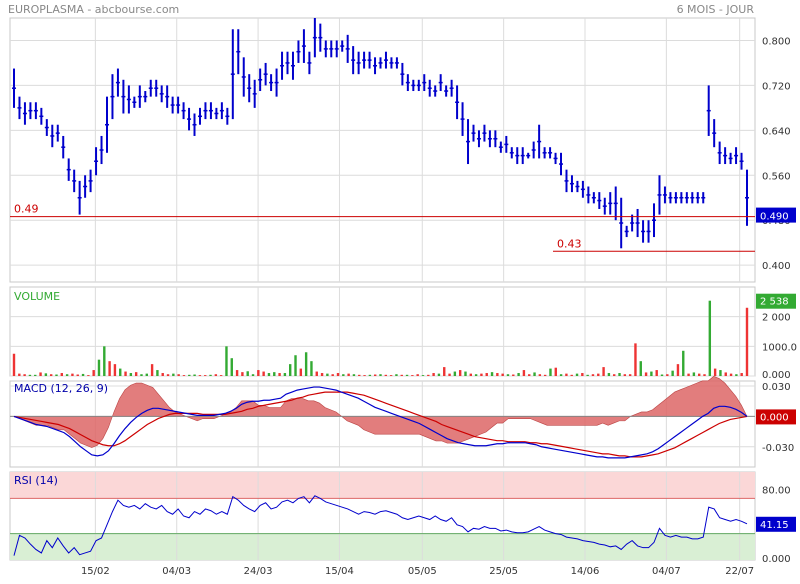  I want to click on rsi-overbought-zone, so click(382, 485).